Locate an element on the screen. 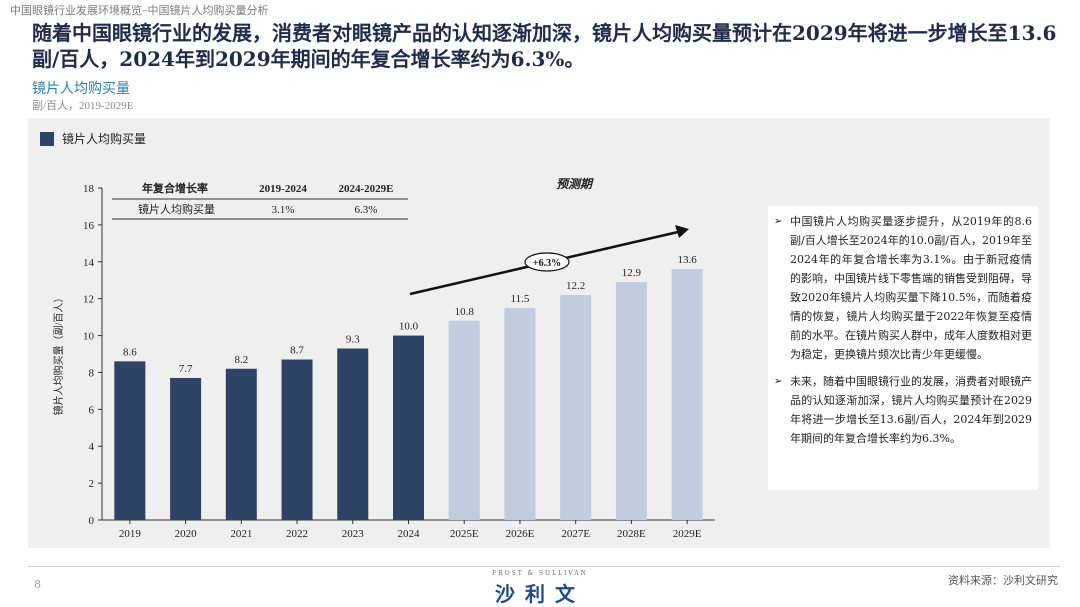 The image size is (1080, 607). chart-subtitle: 镜片人均购买量 is located at coordinates (81, 89).